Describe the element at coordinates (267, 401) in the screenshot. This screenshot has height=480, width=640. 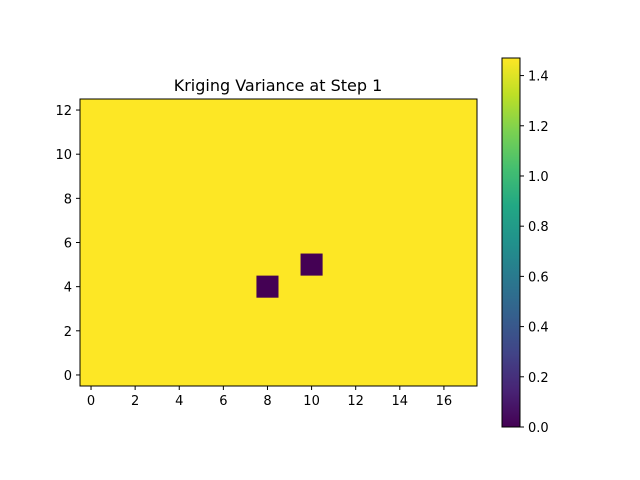
I see `x-tick-label: 8` at that location.